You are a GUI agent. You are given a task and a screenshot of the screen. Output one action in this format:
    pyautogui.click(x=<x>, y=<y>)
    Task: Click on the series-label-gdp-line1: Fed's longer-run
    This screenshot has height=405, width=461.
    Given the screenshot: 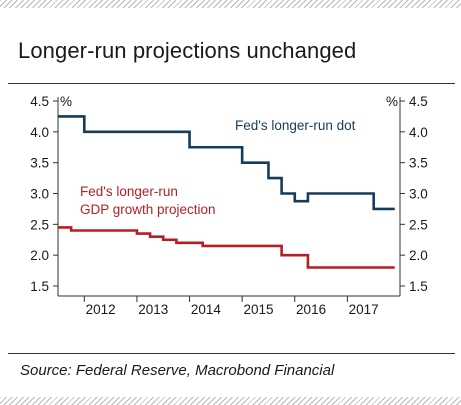 What is the action you would take?
    pyautogui.click(x=129, y=191)
    